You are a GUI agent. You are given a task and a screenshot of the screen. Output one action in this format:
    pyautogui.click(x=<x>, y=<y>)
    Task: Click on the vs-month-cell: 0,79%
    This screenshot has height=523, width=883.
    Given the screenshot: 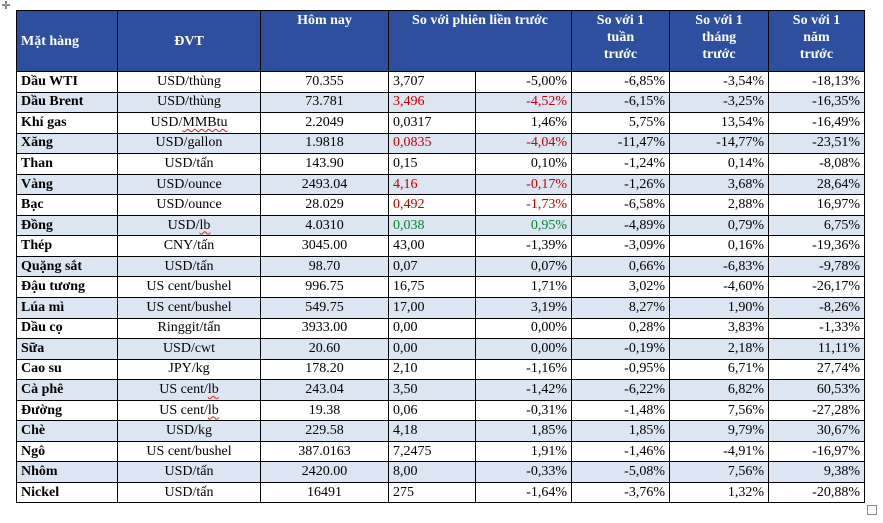 What is the action you would take?
    pyautogui.click(x=719, y=225)
    